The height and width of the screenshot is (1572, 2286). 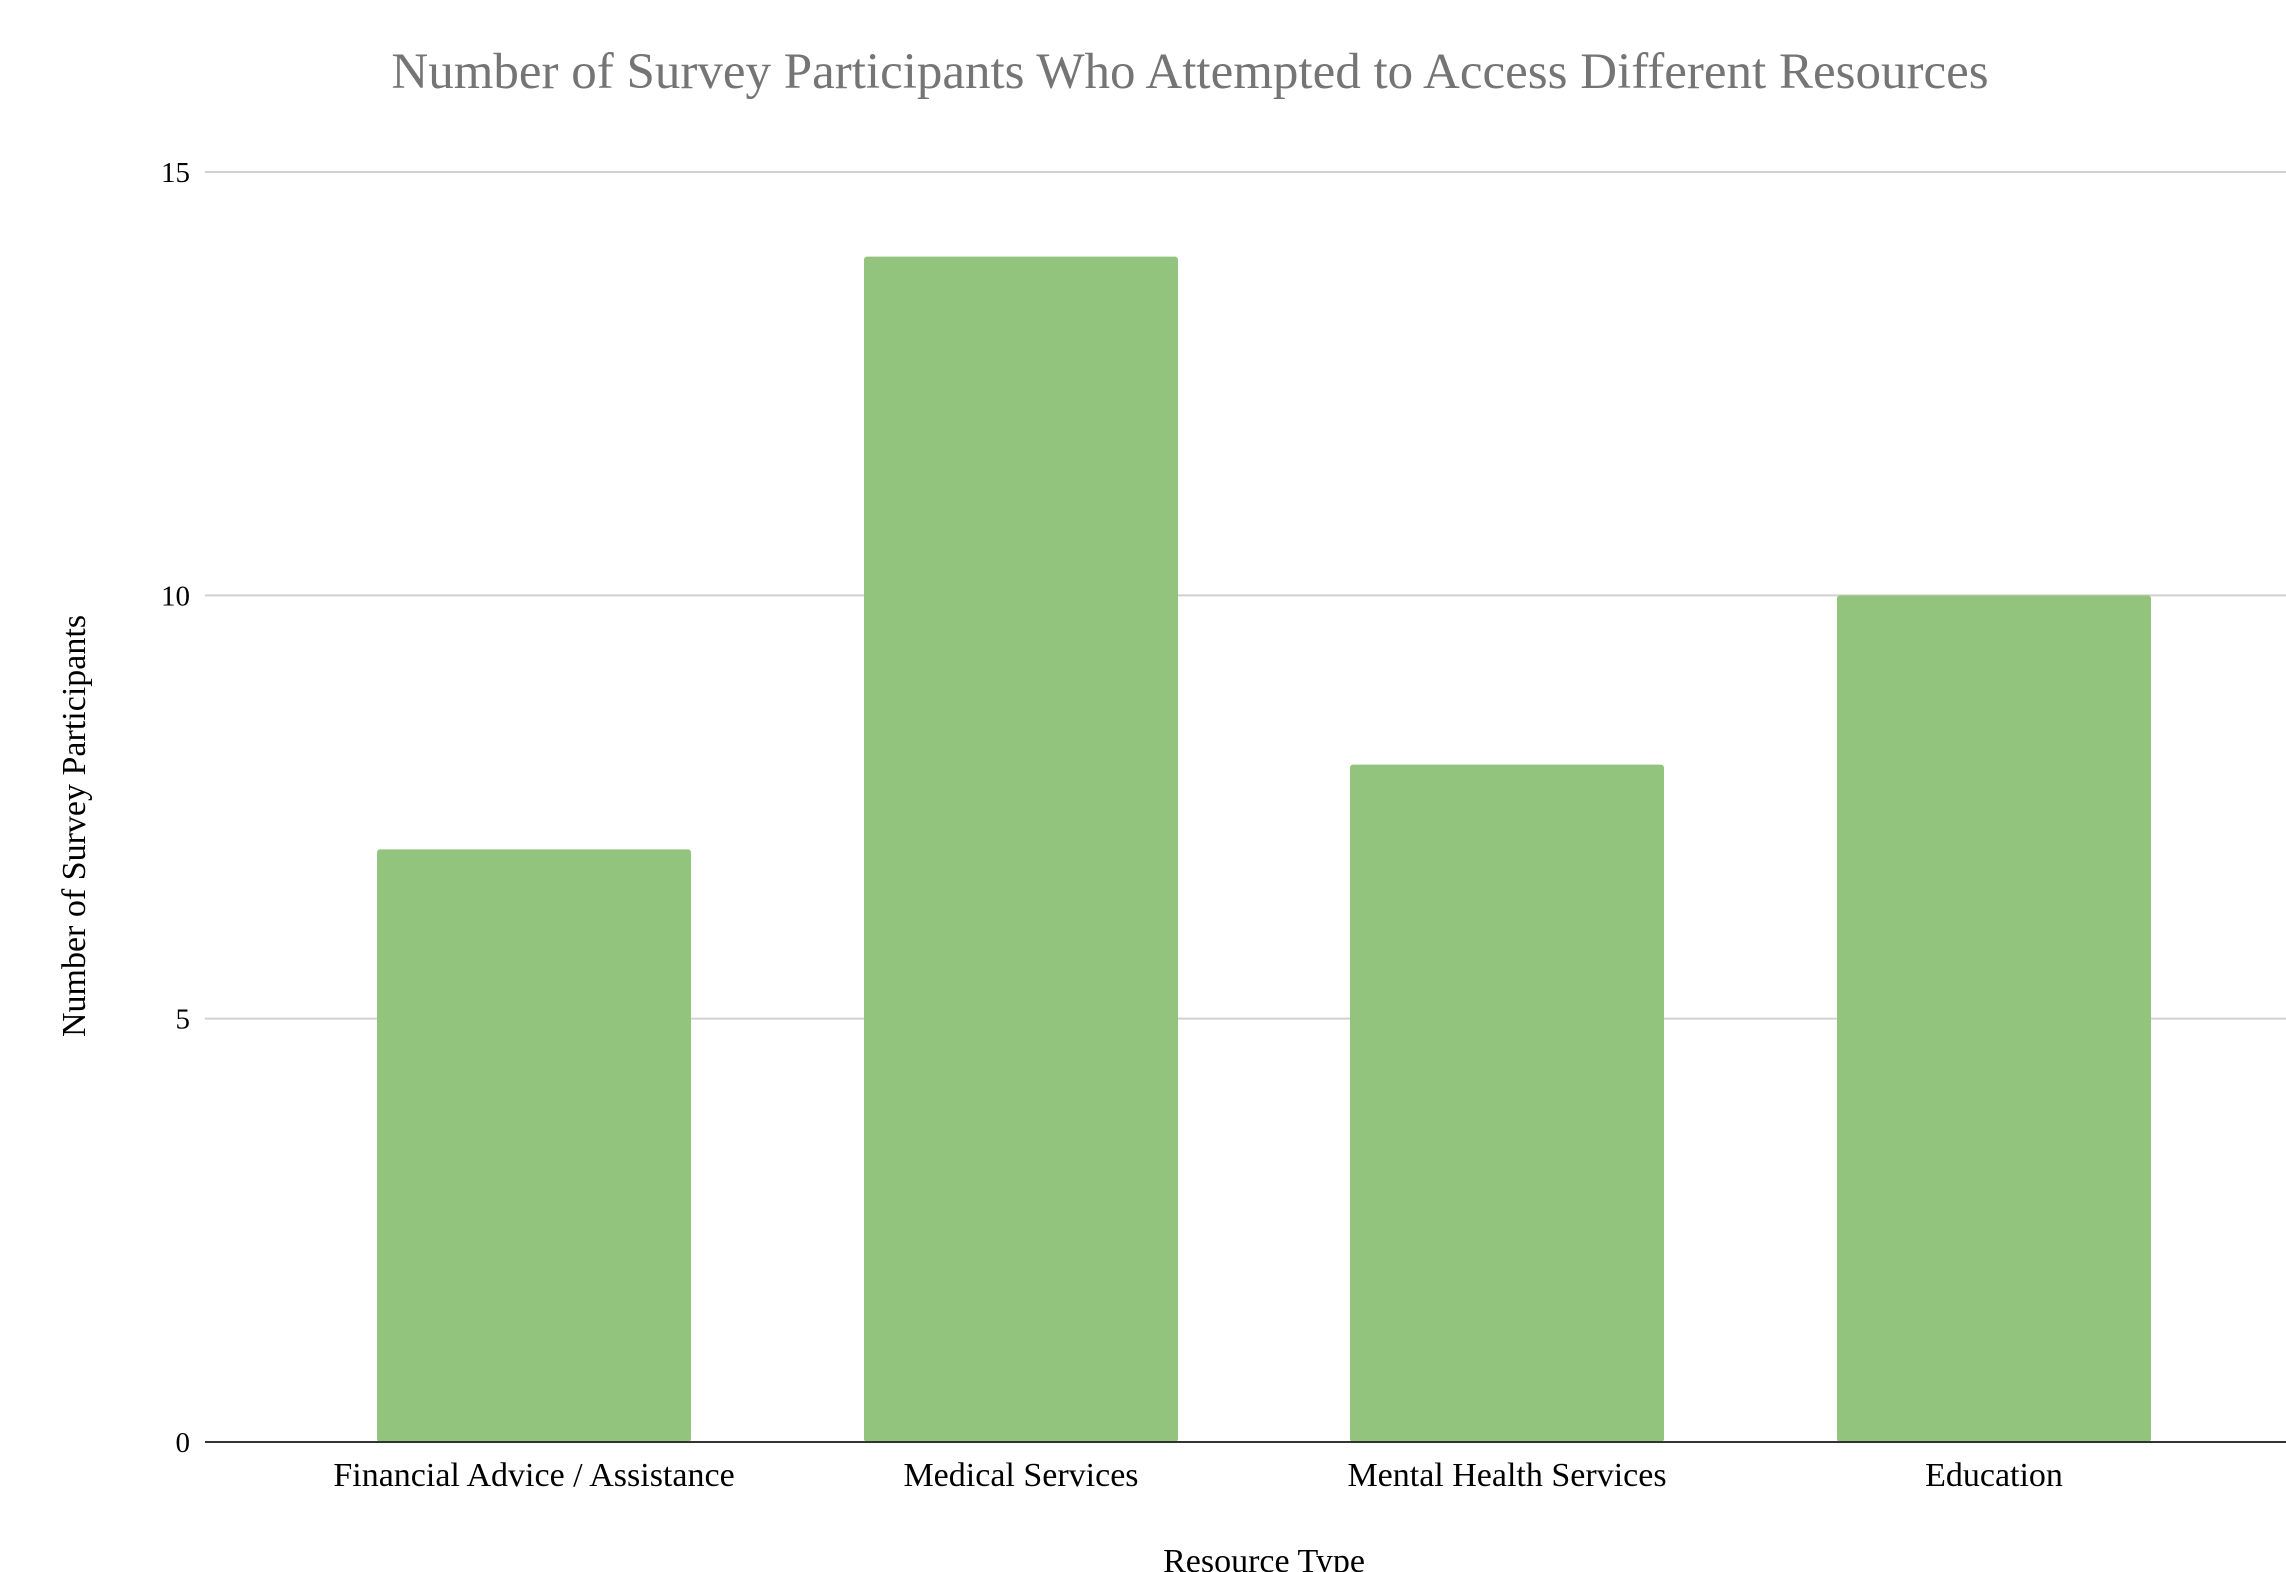 I want to click on y-tick-label: 15, so click(x=175, y=173).